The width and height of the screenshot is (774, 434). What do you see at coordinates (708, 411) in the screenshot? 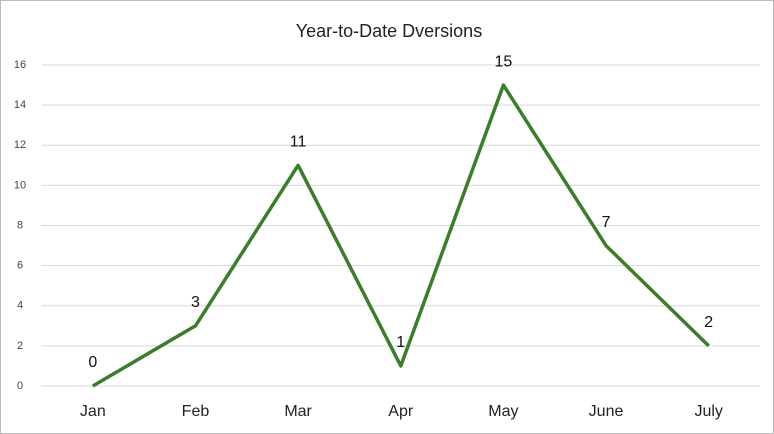
I see `x-tick-label: July` at bounding box center [708, 411].